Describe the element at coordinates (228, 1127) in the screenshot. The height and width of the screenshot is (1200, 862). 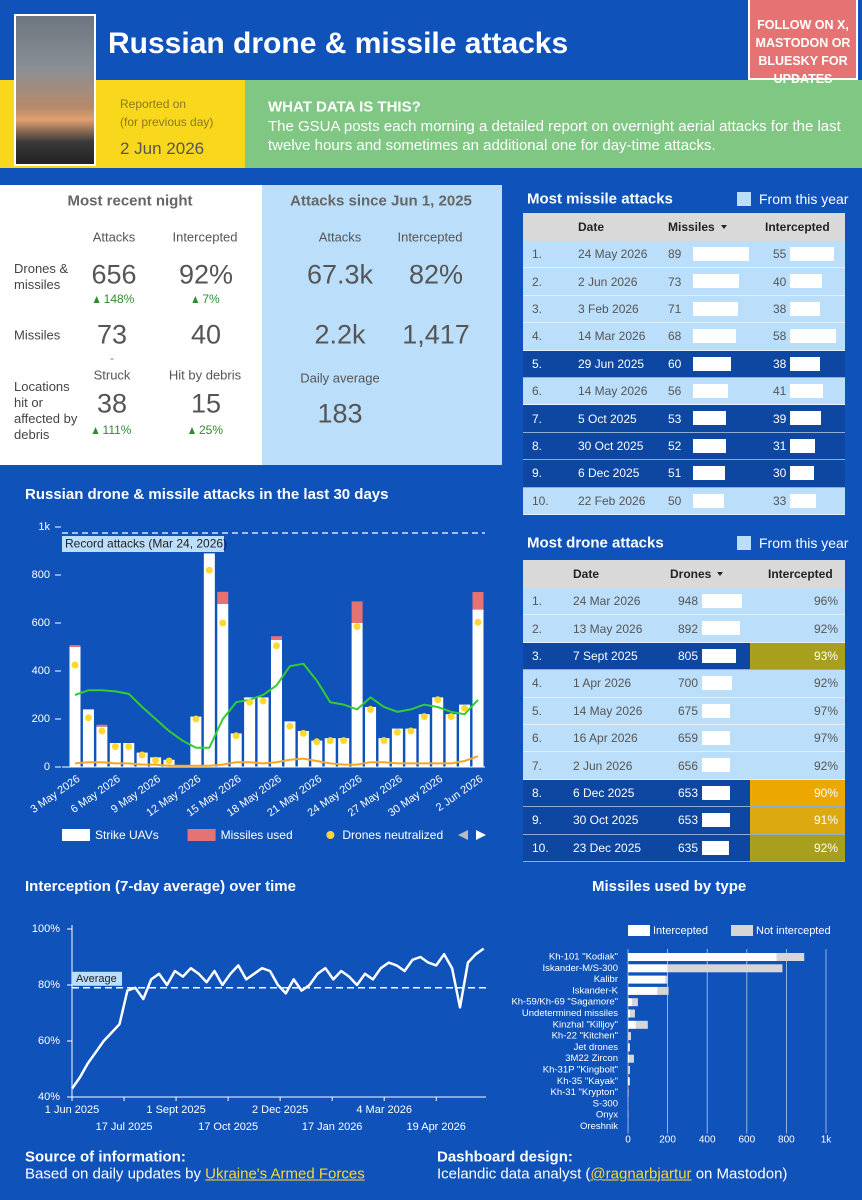
I see `x-tick-label: 17 Oct 2025` at that location.